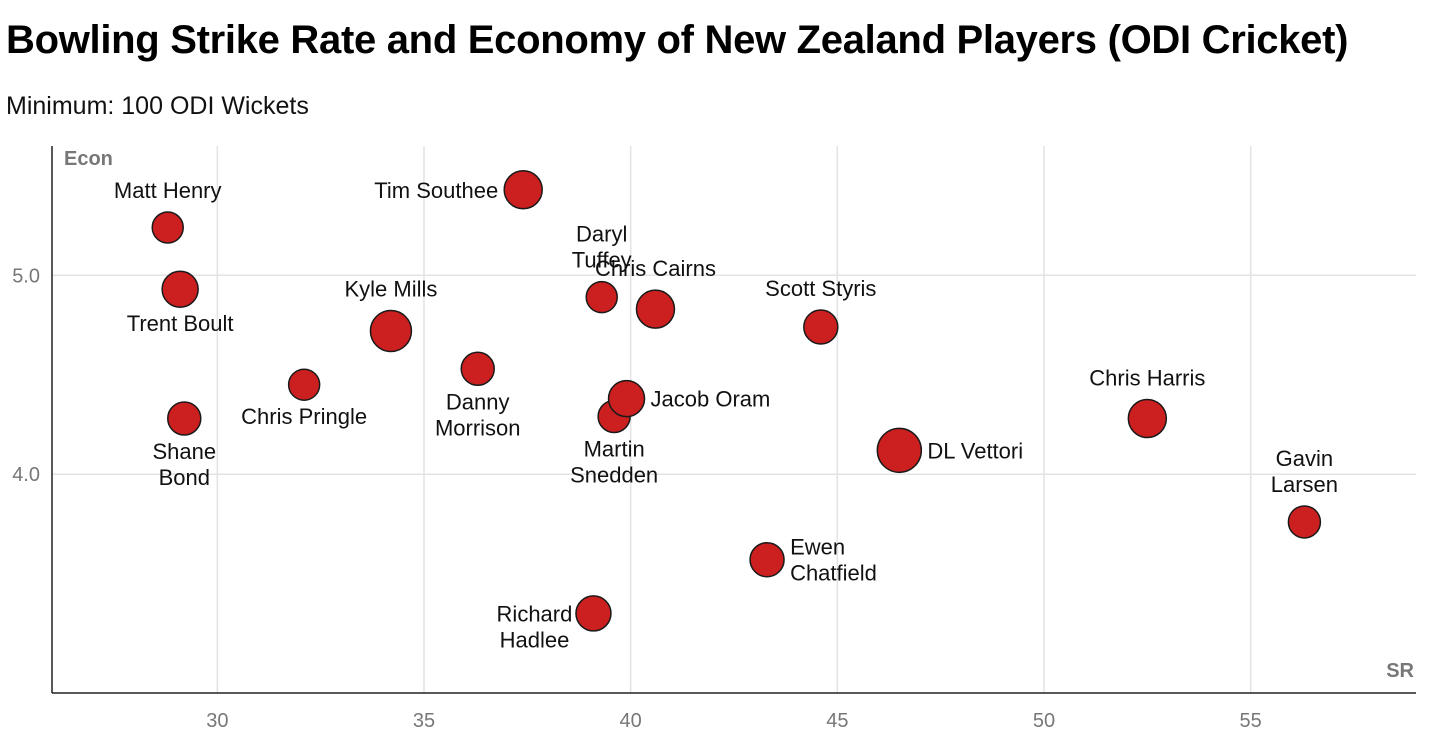  I want to click on point-label-line: Gavin, so click(1304, 458).